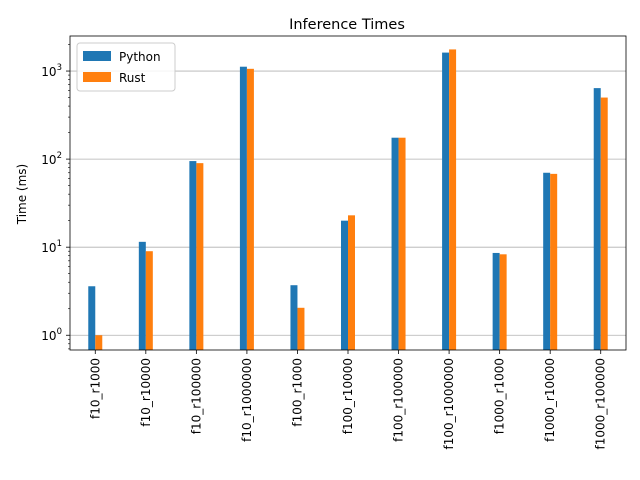 The image size is (640, 480). What do you see at coordinates (347, 25) in the screenshot?
I see `chart-title: Inference Times` at bounding box center [347, 25].